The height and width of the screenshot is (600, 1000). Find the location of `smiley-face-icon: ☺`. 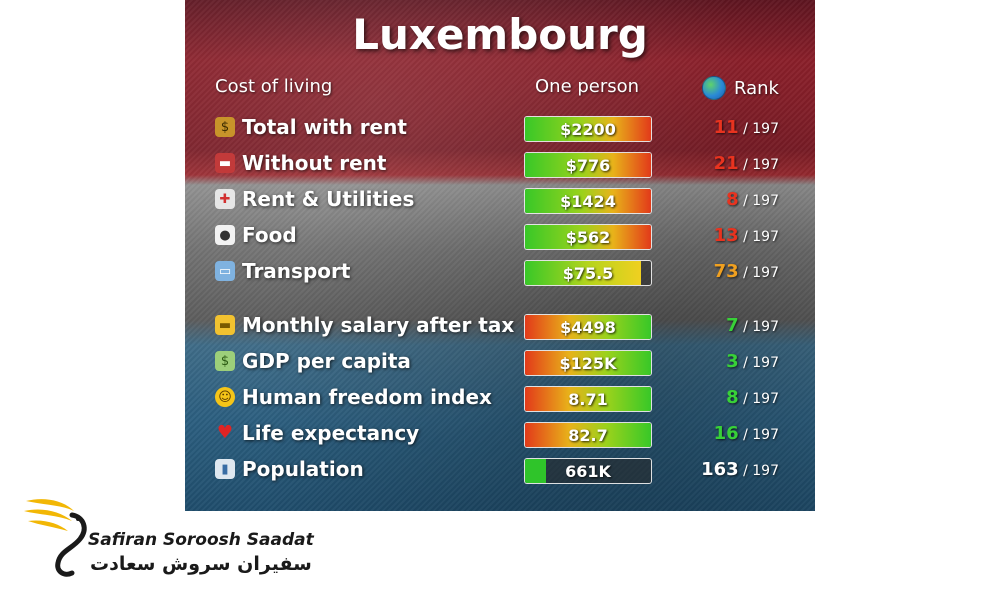

smiley-face-icon: ☺ is located at coordinates (225, 397).